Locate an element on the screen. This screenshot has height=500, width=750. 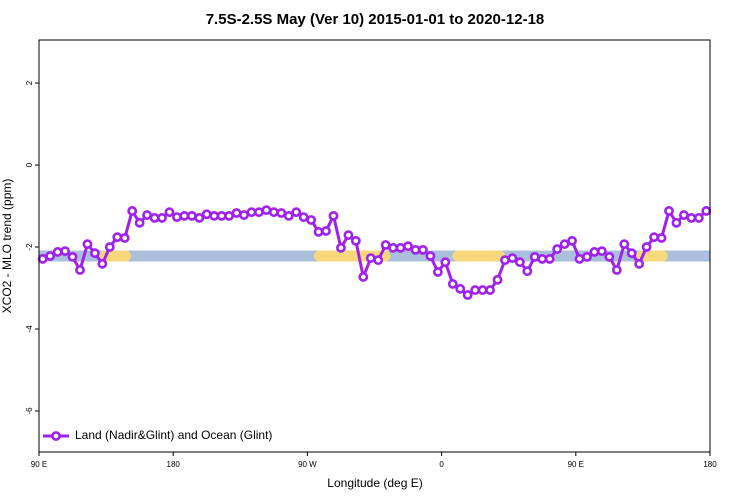
y-tick-label: -6 is located at coordinates (29, 411).